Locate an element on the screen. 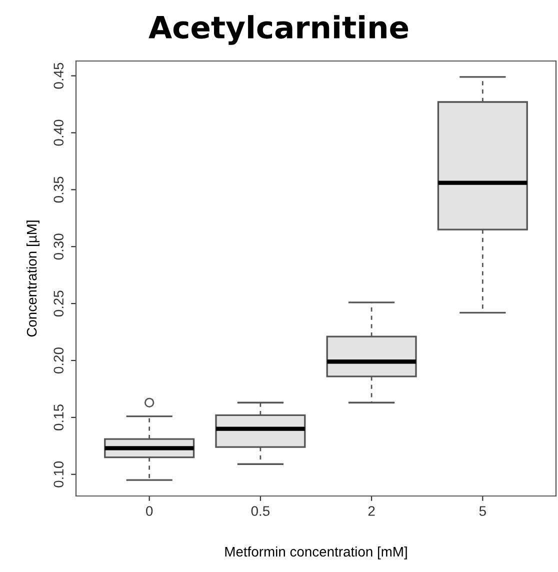 The image size is (558, 572). y-tick-label: 0.35 is located at coordinates (59, 189).